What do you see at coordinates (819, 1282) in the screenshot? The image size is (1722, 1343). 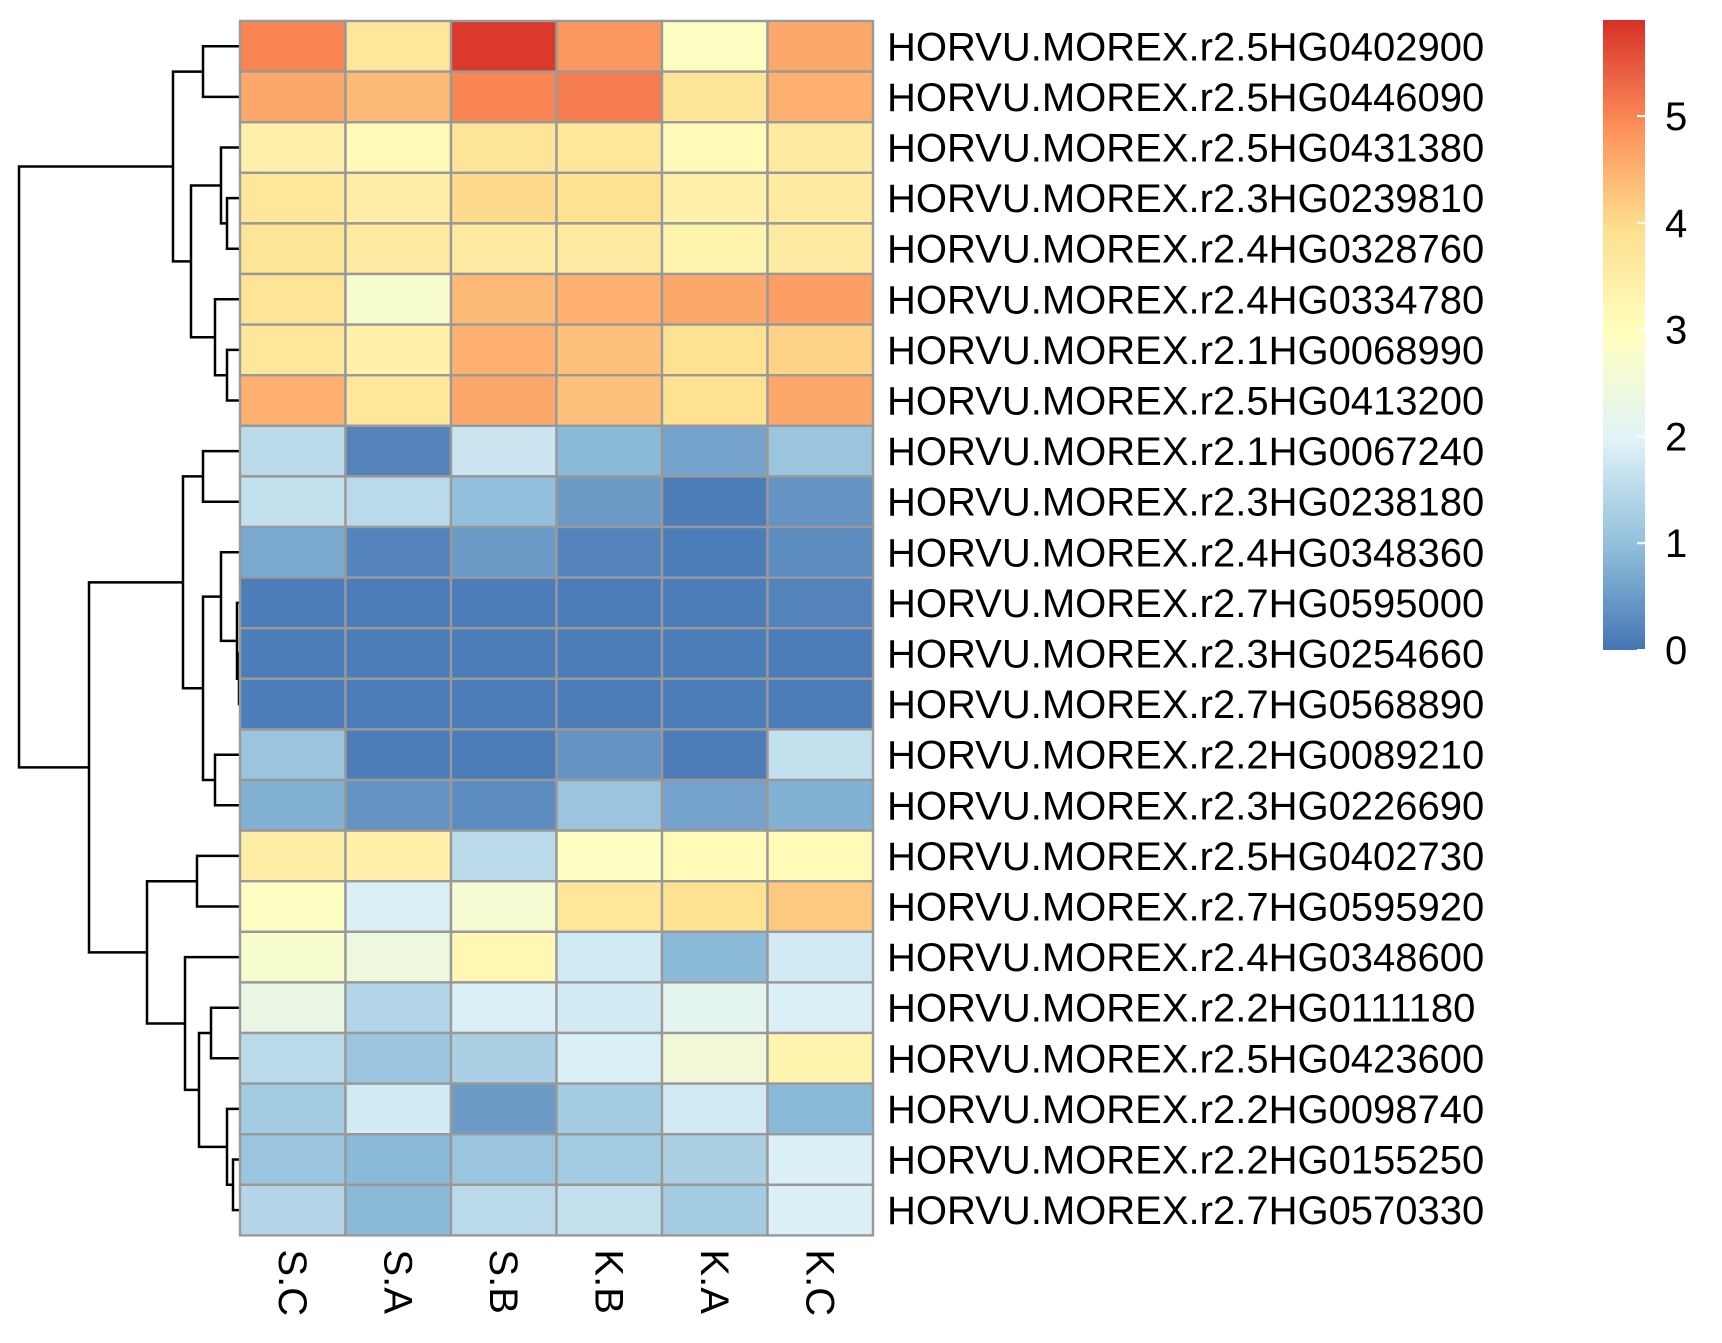 I see `column-label: K.C` at bounding box center [819, 1282].